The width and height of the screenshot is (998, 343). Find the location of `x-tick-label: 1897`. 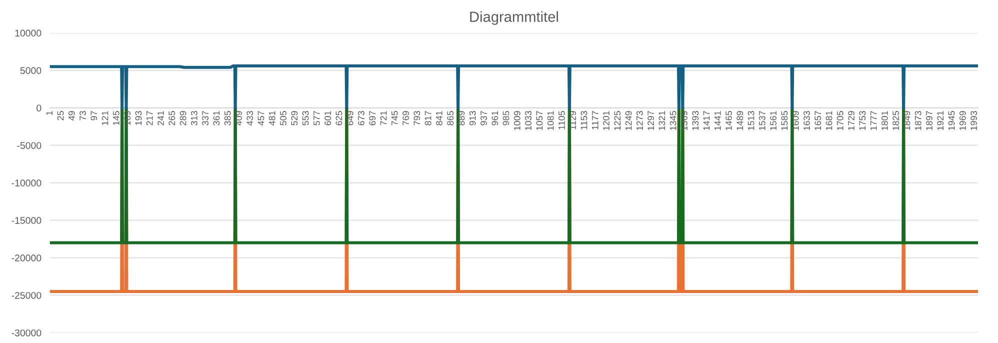

x-tick-label: 1897 is located at coordinates (929, 120).